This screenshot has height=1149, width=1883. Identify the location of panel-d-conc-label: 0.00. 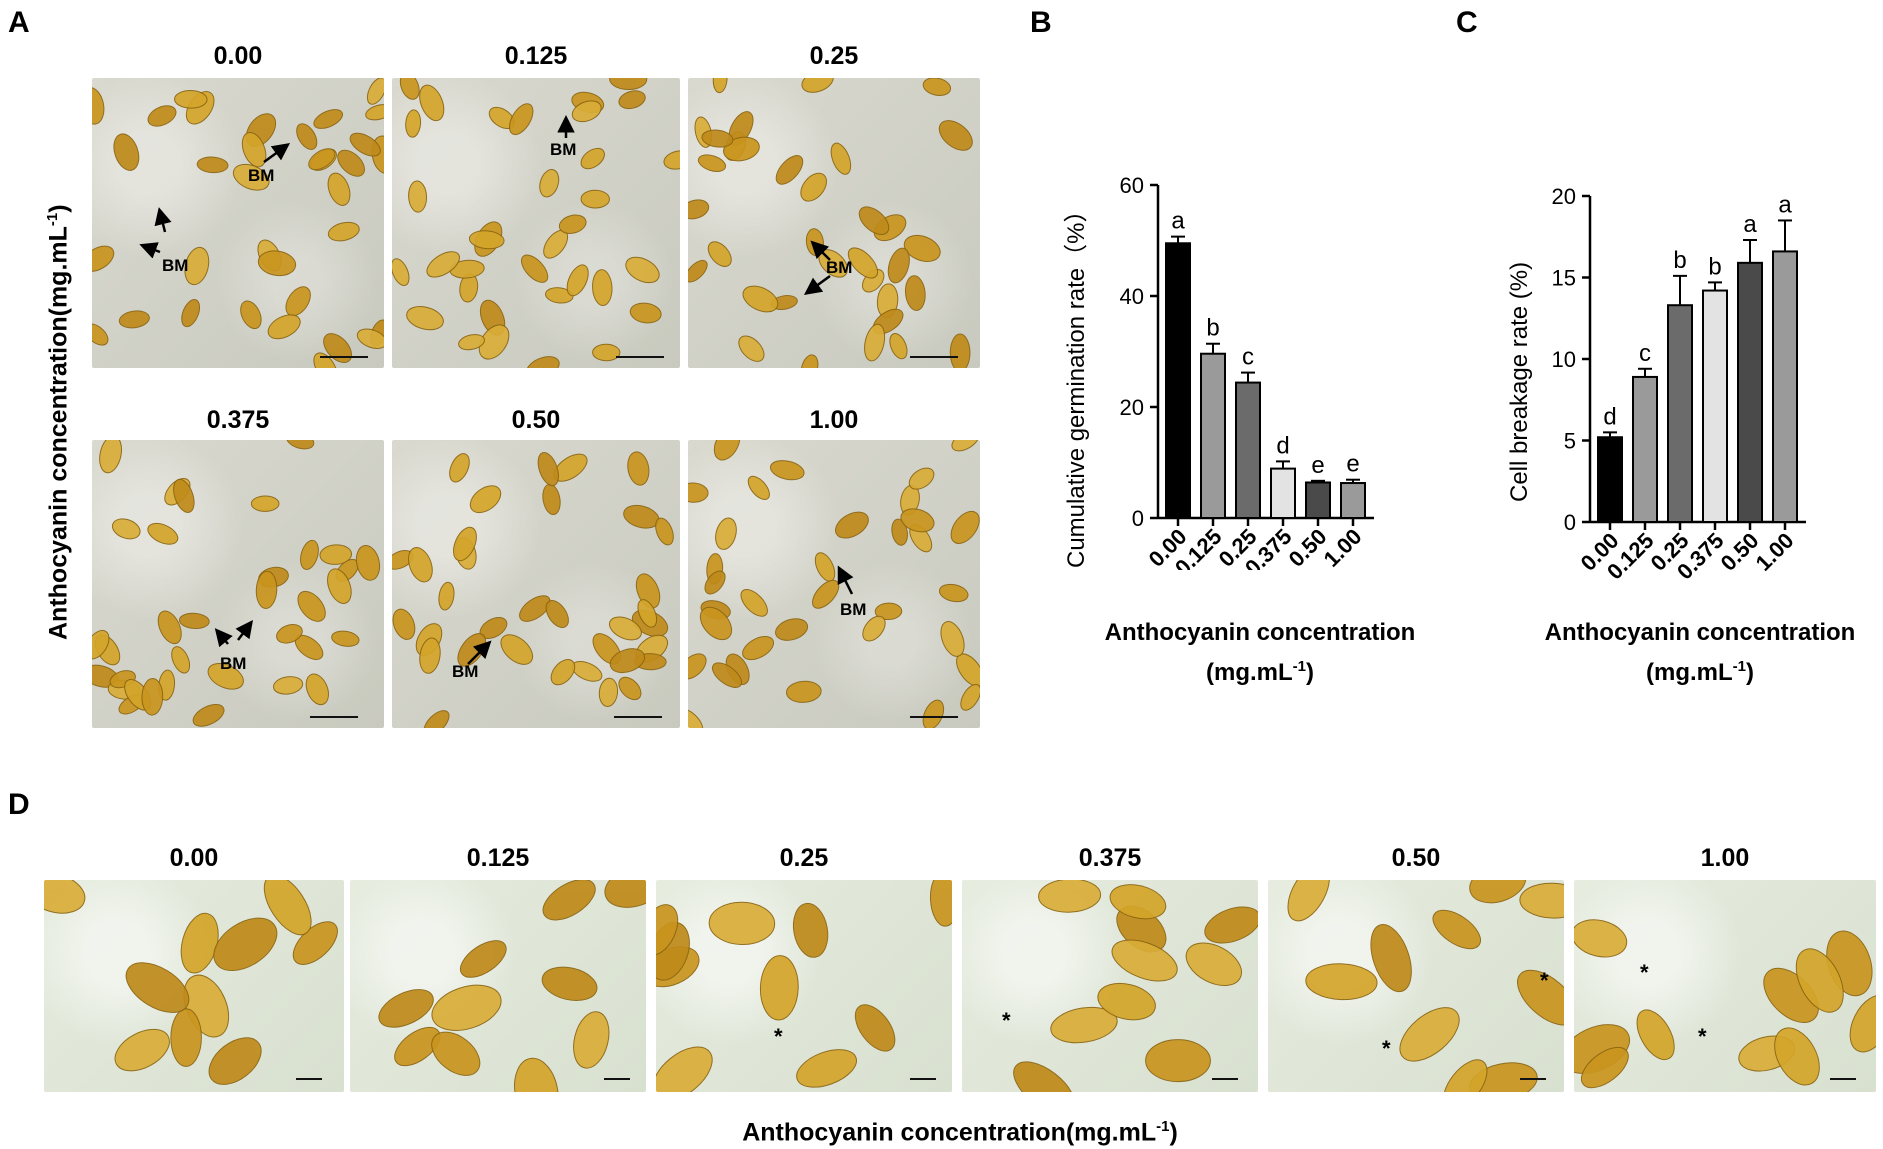
(194, 858).